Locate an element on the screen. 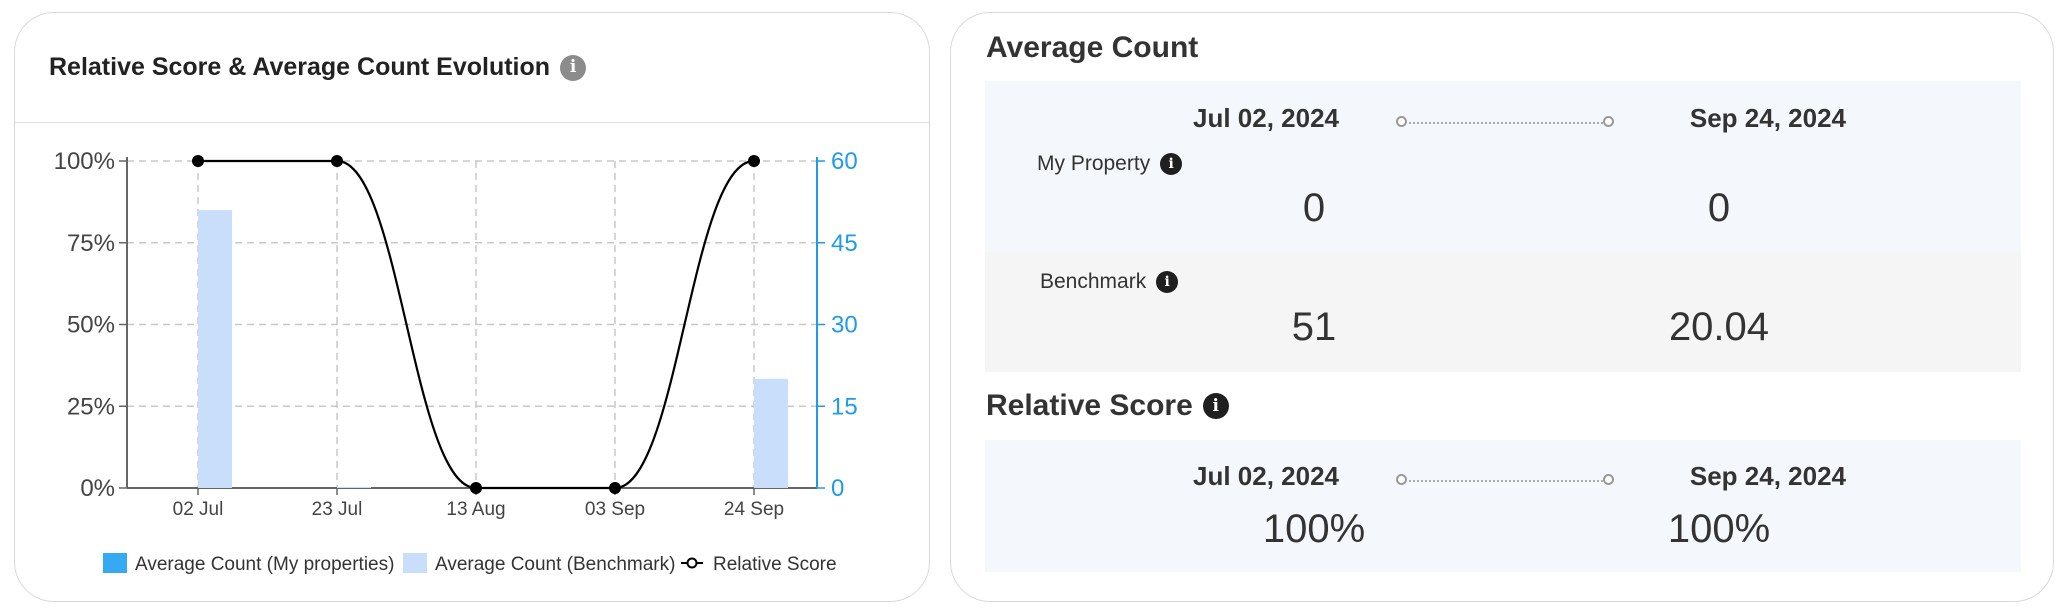 This screenshot has width=2065, height=611. legend-marker is located at coordinates (692, 563).